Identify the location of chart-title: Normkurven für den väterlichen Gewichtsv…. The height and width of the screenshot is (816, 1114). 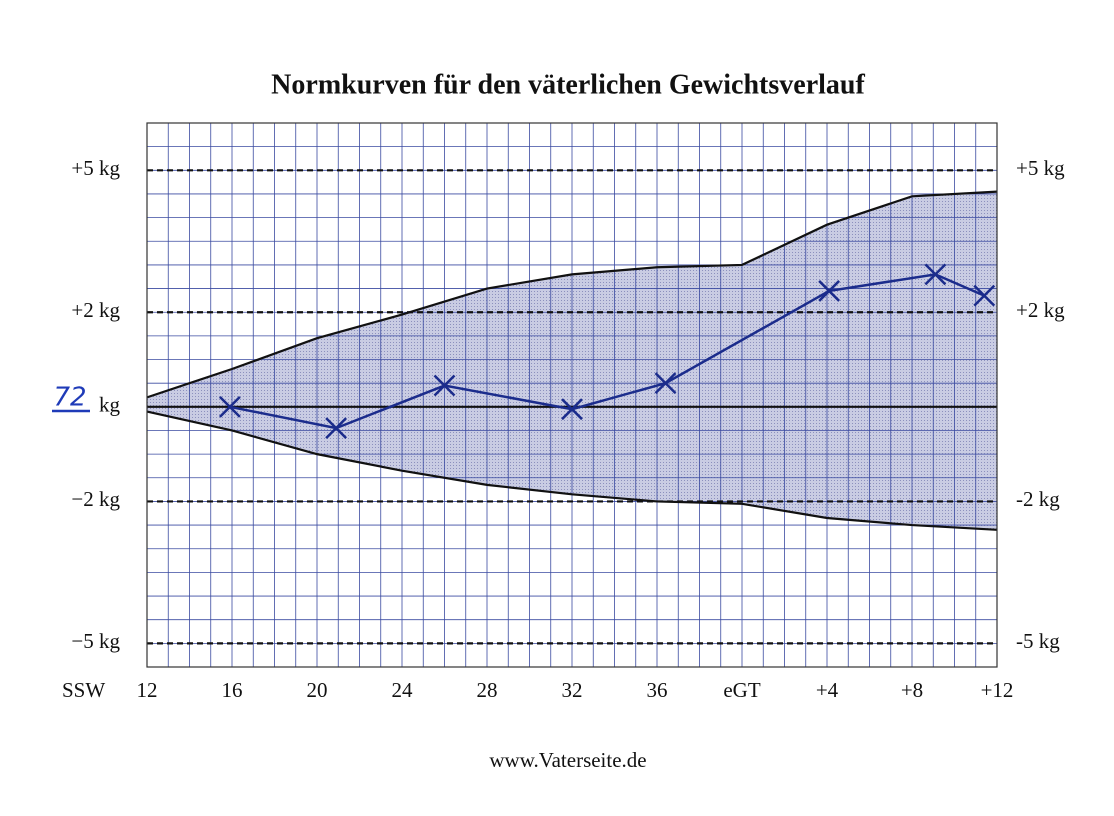
(568, 84).